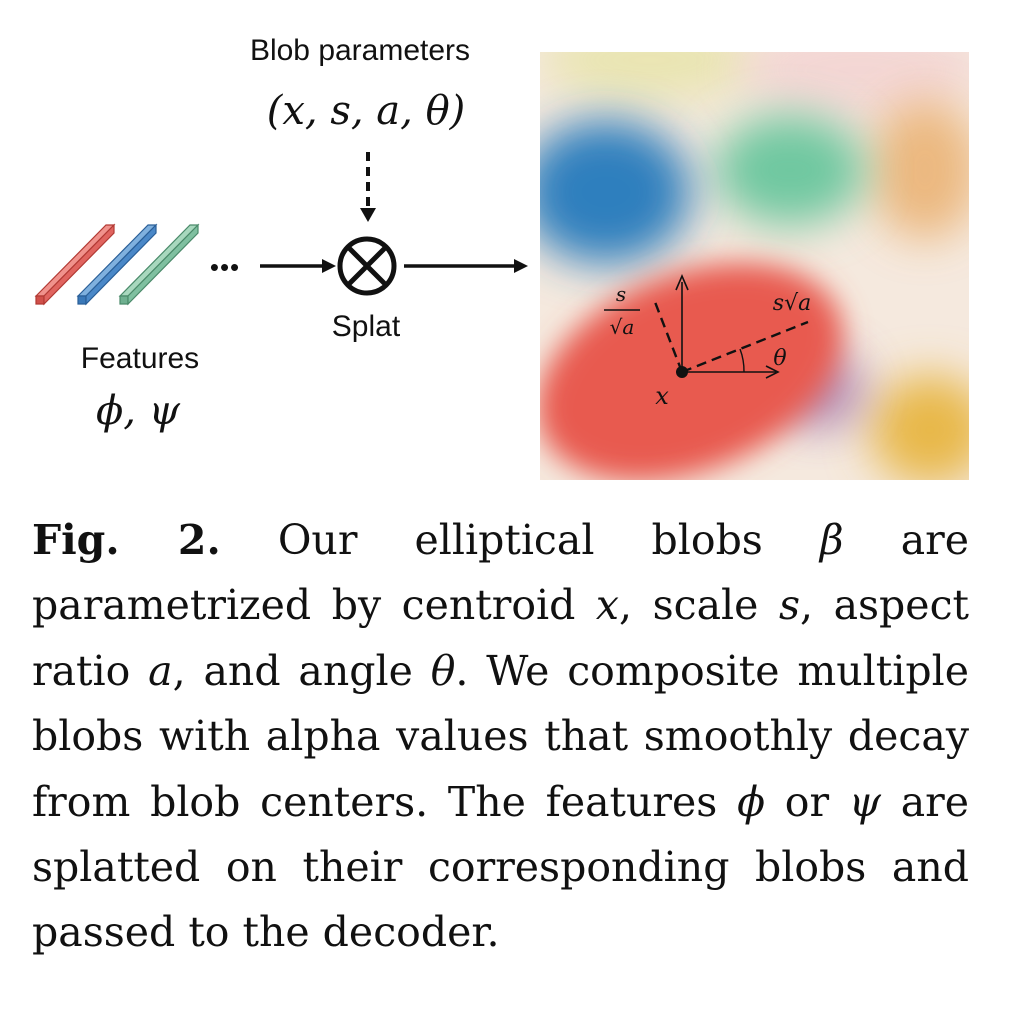 The height and width of the screenshot is (1034, 1020). What do you see at coordinates (225, 267) in the screenshot?
I see `feature-ellipsis: •••` at bounding box center [225, 267].